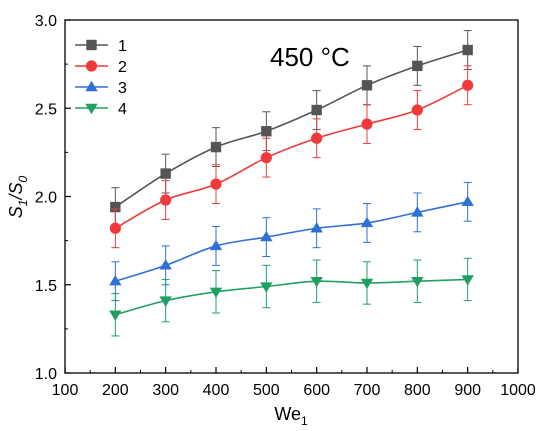 Image resolution: width=550 pixels, height=431 pixels. I want to click on y-tick-label: 2.5, so click(46, 109).